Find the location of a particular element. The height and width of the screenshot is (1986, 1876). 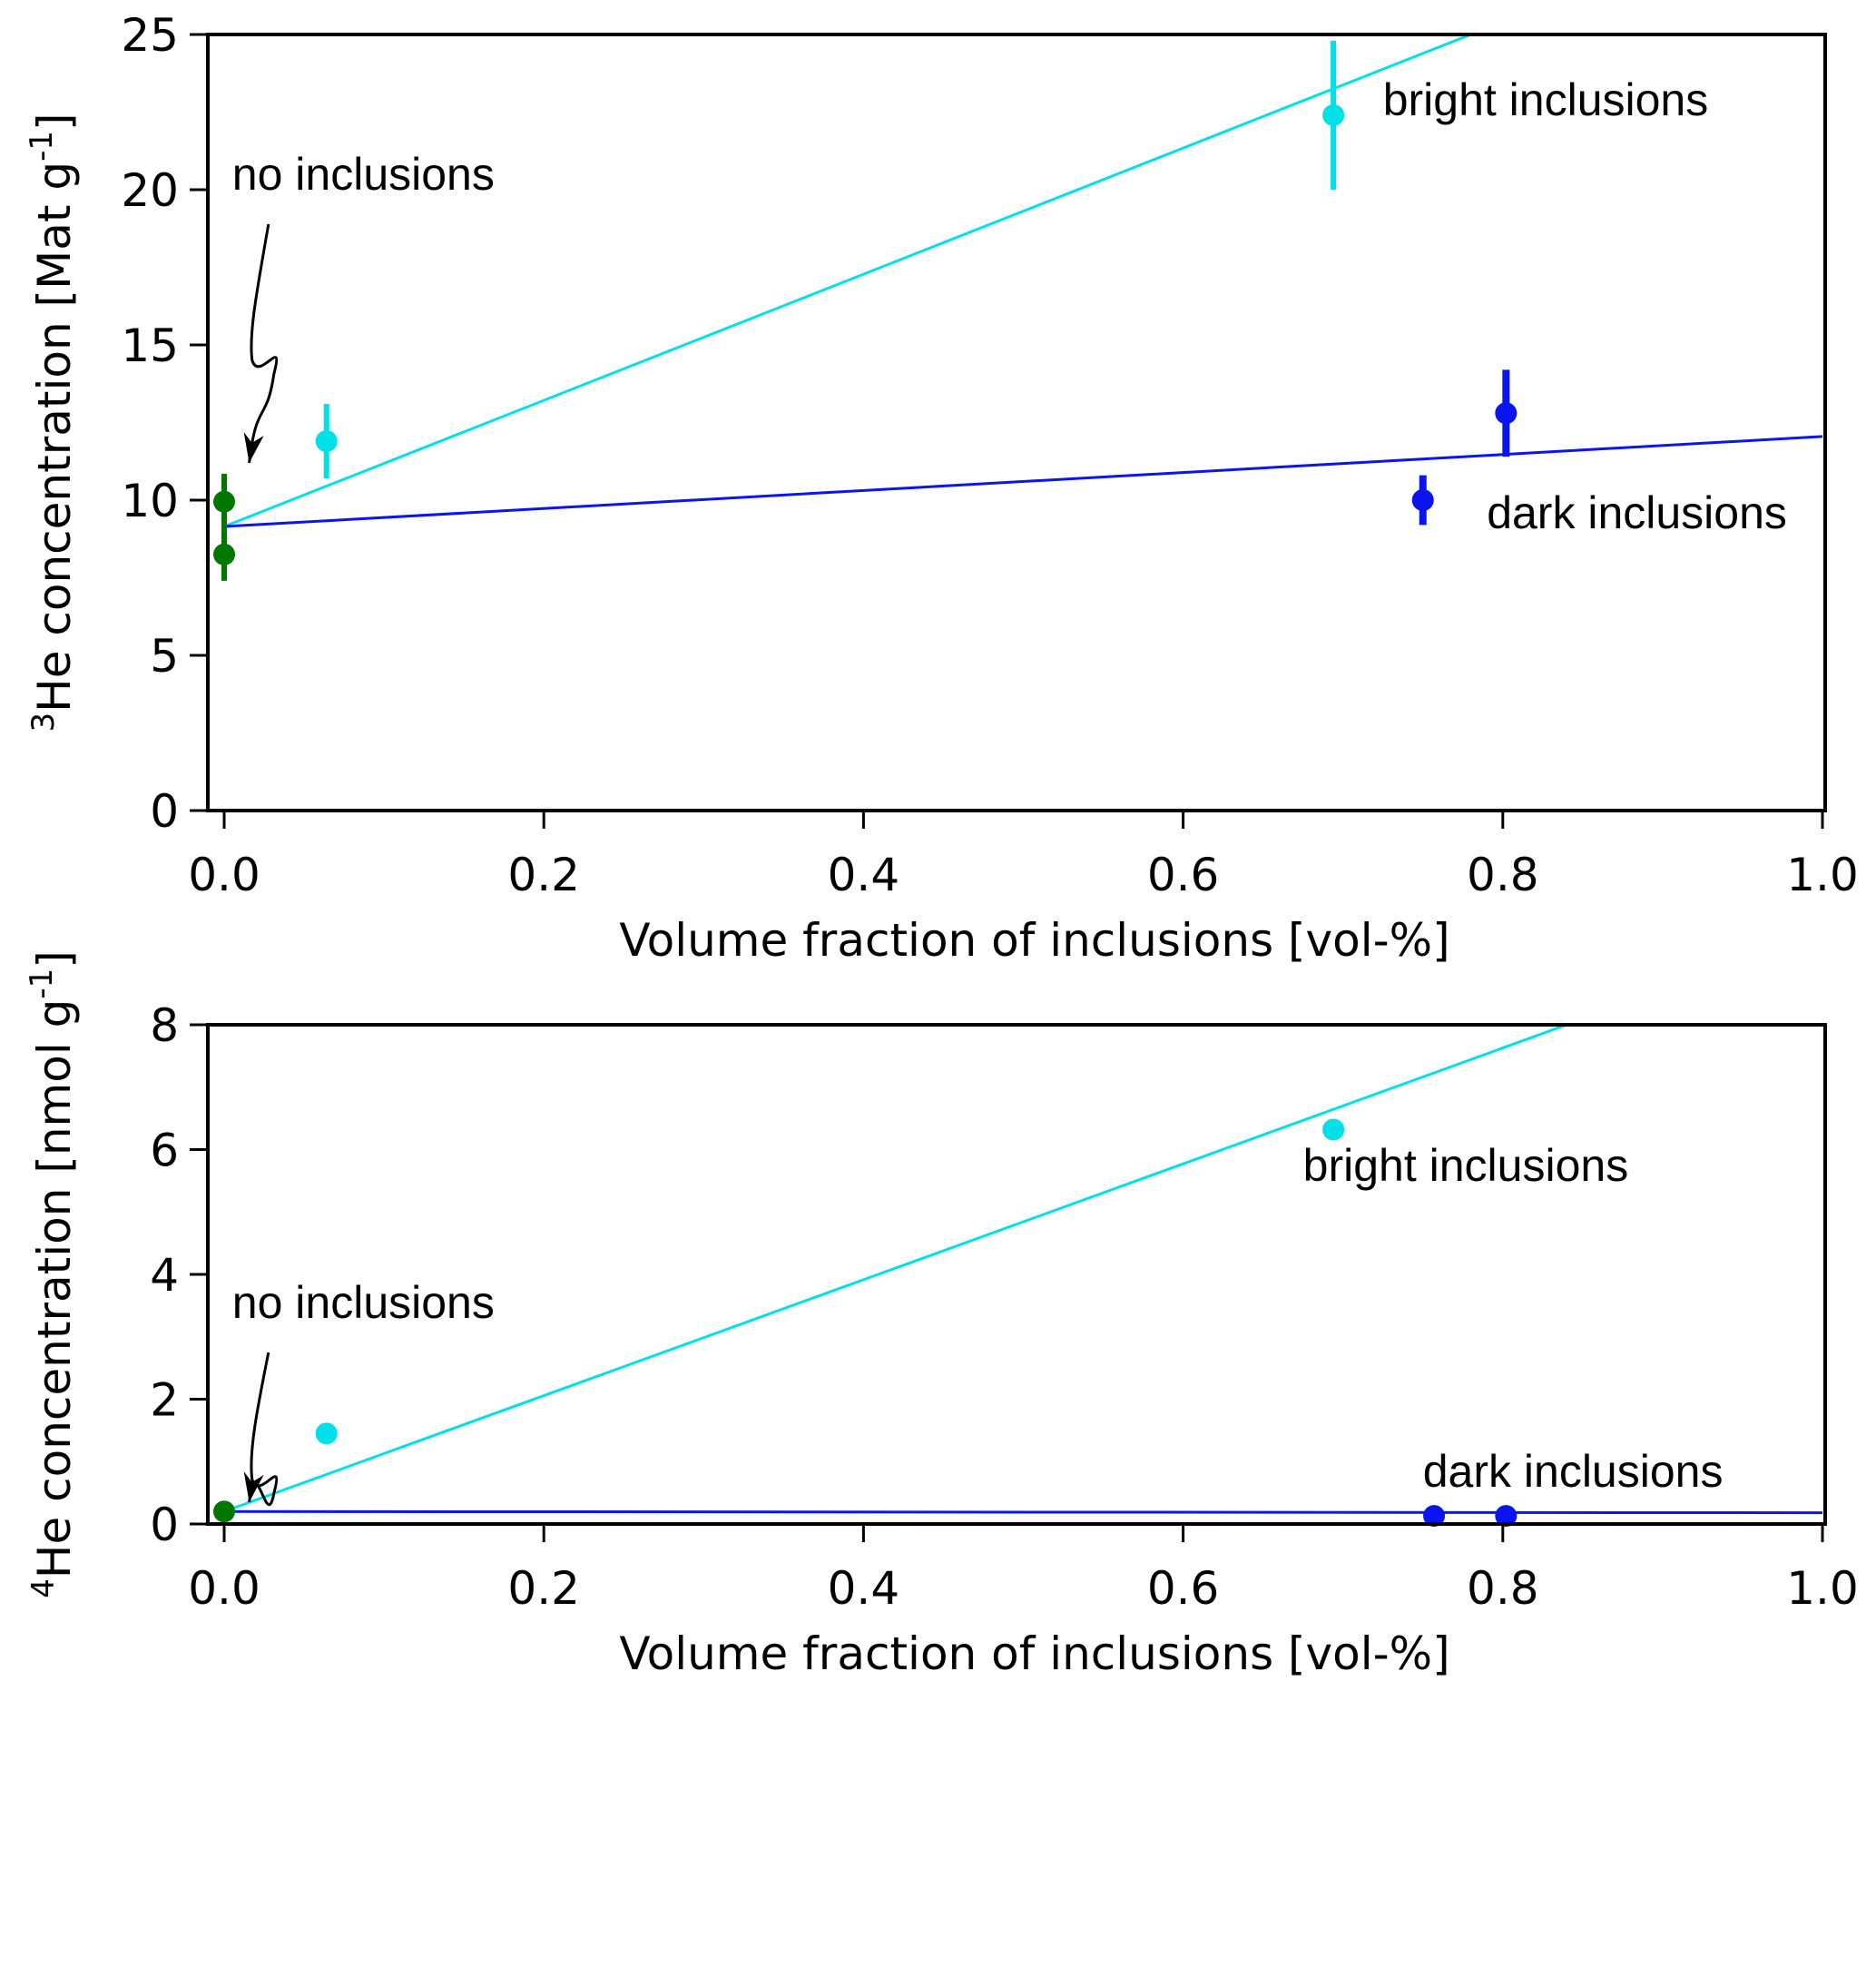

y-axis-label: 3He concentration [Mat g-1] is located at coordinates (53, 422).